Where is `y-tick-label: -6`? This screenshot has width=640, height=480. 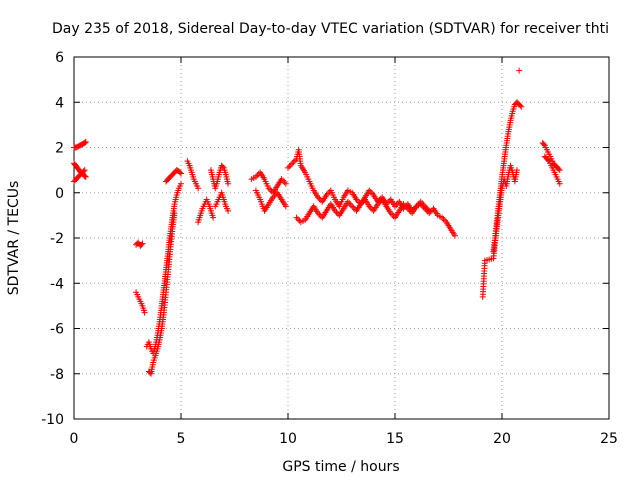
y-tick-label: -6 is located at coordinates (57, 330).